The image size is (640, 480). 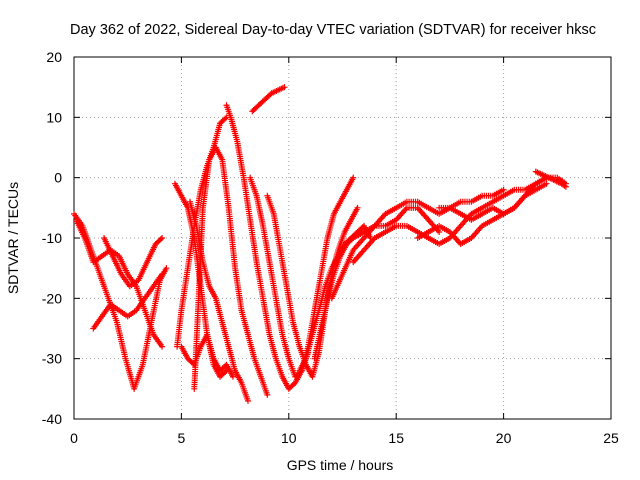 What do you see at coordinates (340, 465) in the screenshot?
I see `x-axis-label: GPS time / hours` at bounding box center [340, 465].